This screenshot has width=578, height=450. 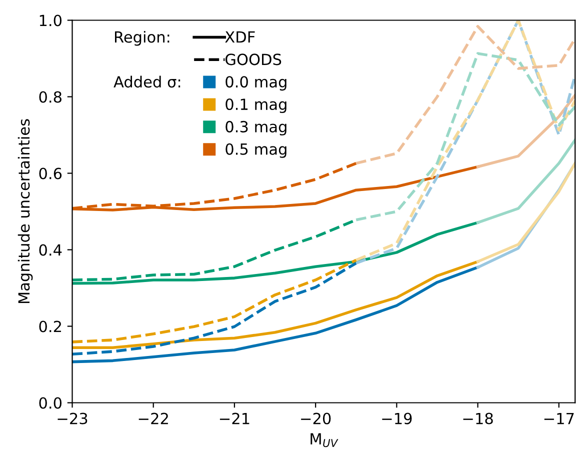 What do you see at coordinates (51, 20) in the screenshot?
I see `y-tick-label: 1.0` at bounding box center [51, 20].